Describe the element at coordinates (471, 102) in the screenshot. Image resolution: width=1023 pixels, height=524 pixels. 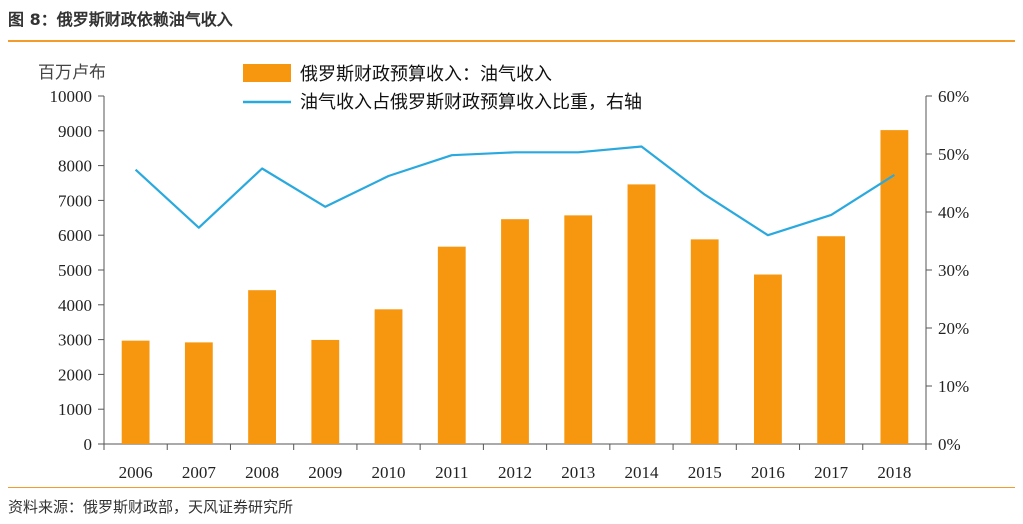
I see `legend-line-label: 油气收入占俄罗斯财政预算收入比重，右轴` at that location.